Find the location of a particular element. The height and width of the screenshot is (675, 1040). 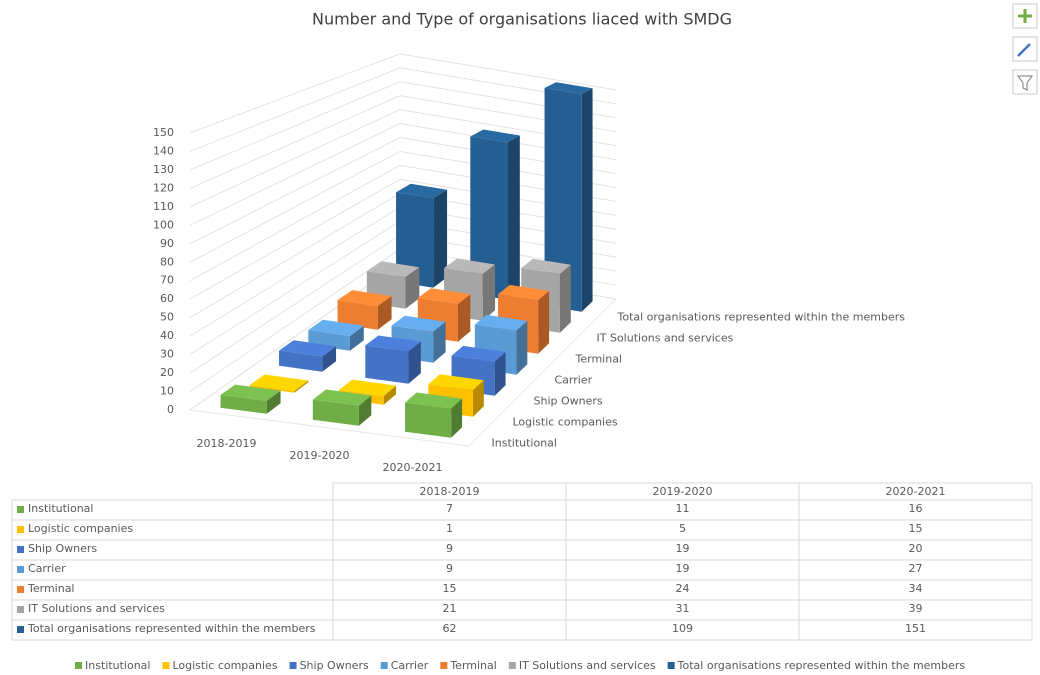

table-cell: 62 is located at coordinates (450, 628).